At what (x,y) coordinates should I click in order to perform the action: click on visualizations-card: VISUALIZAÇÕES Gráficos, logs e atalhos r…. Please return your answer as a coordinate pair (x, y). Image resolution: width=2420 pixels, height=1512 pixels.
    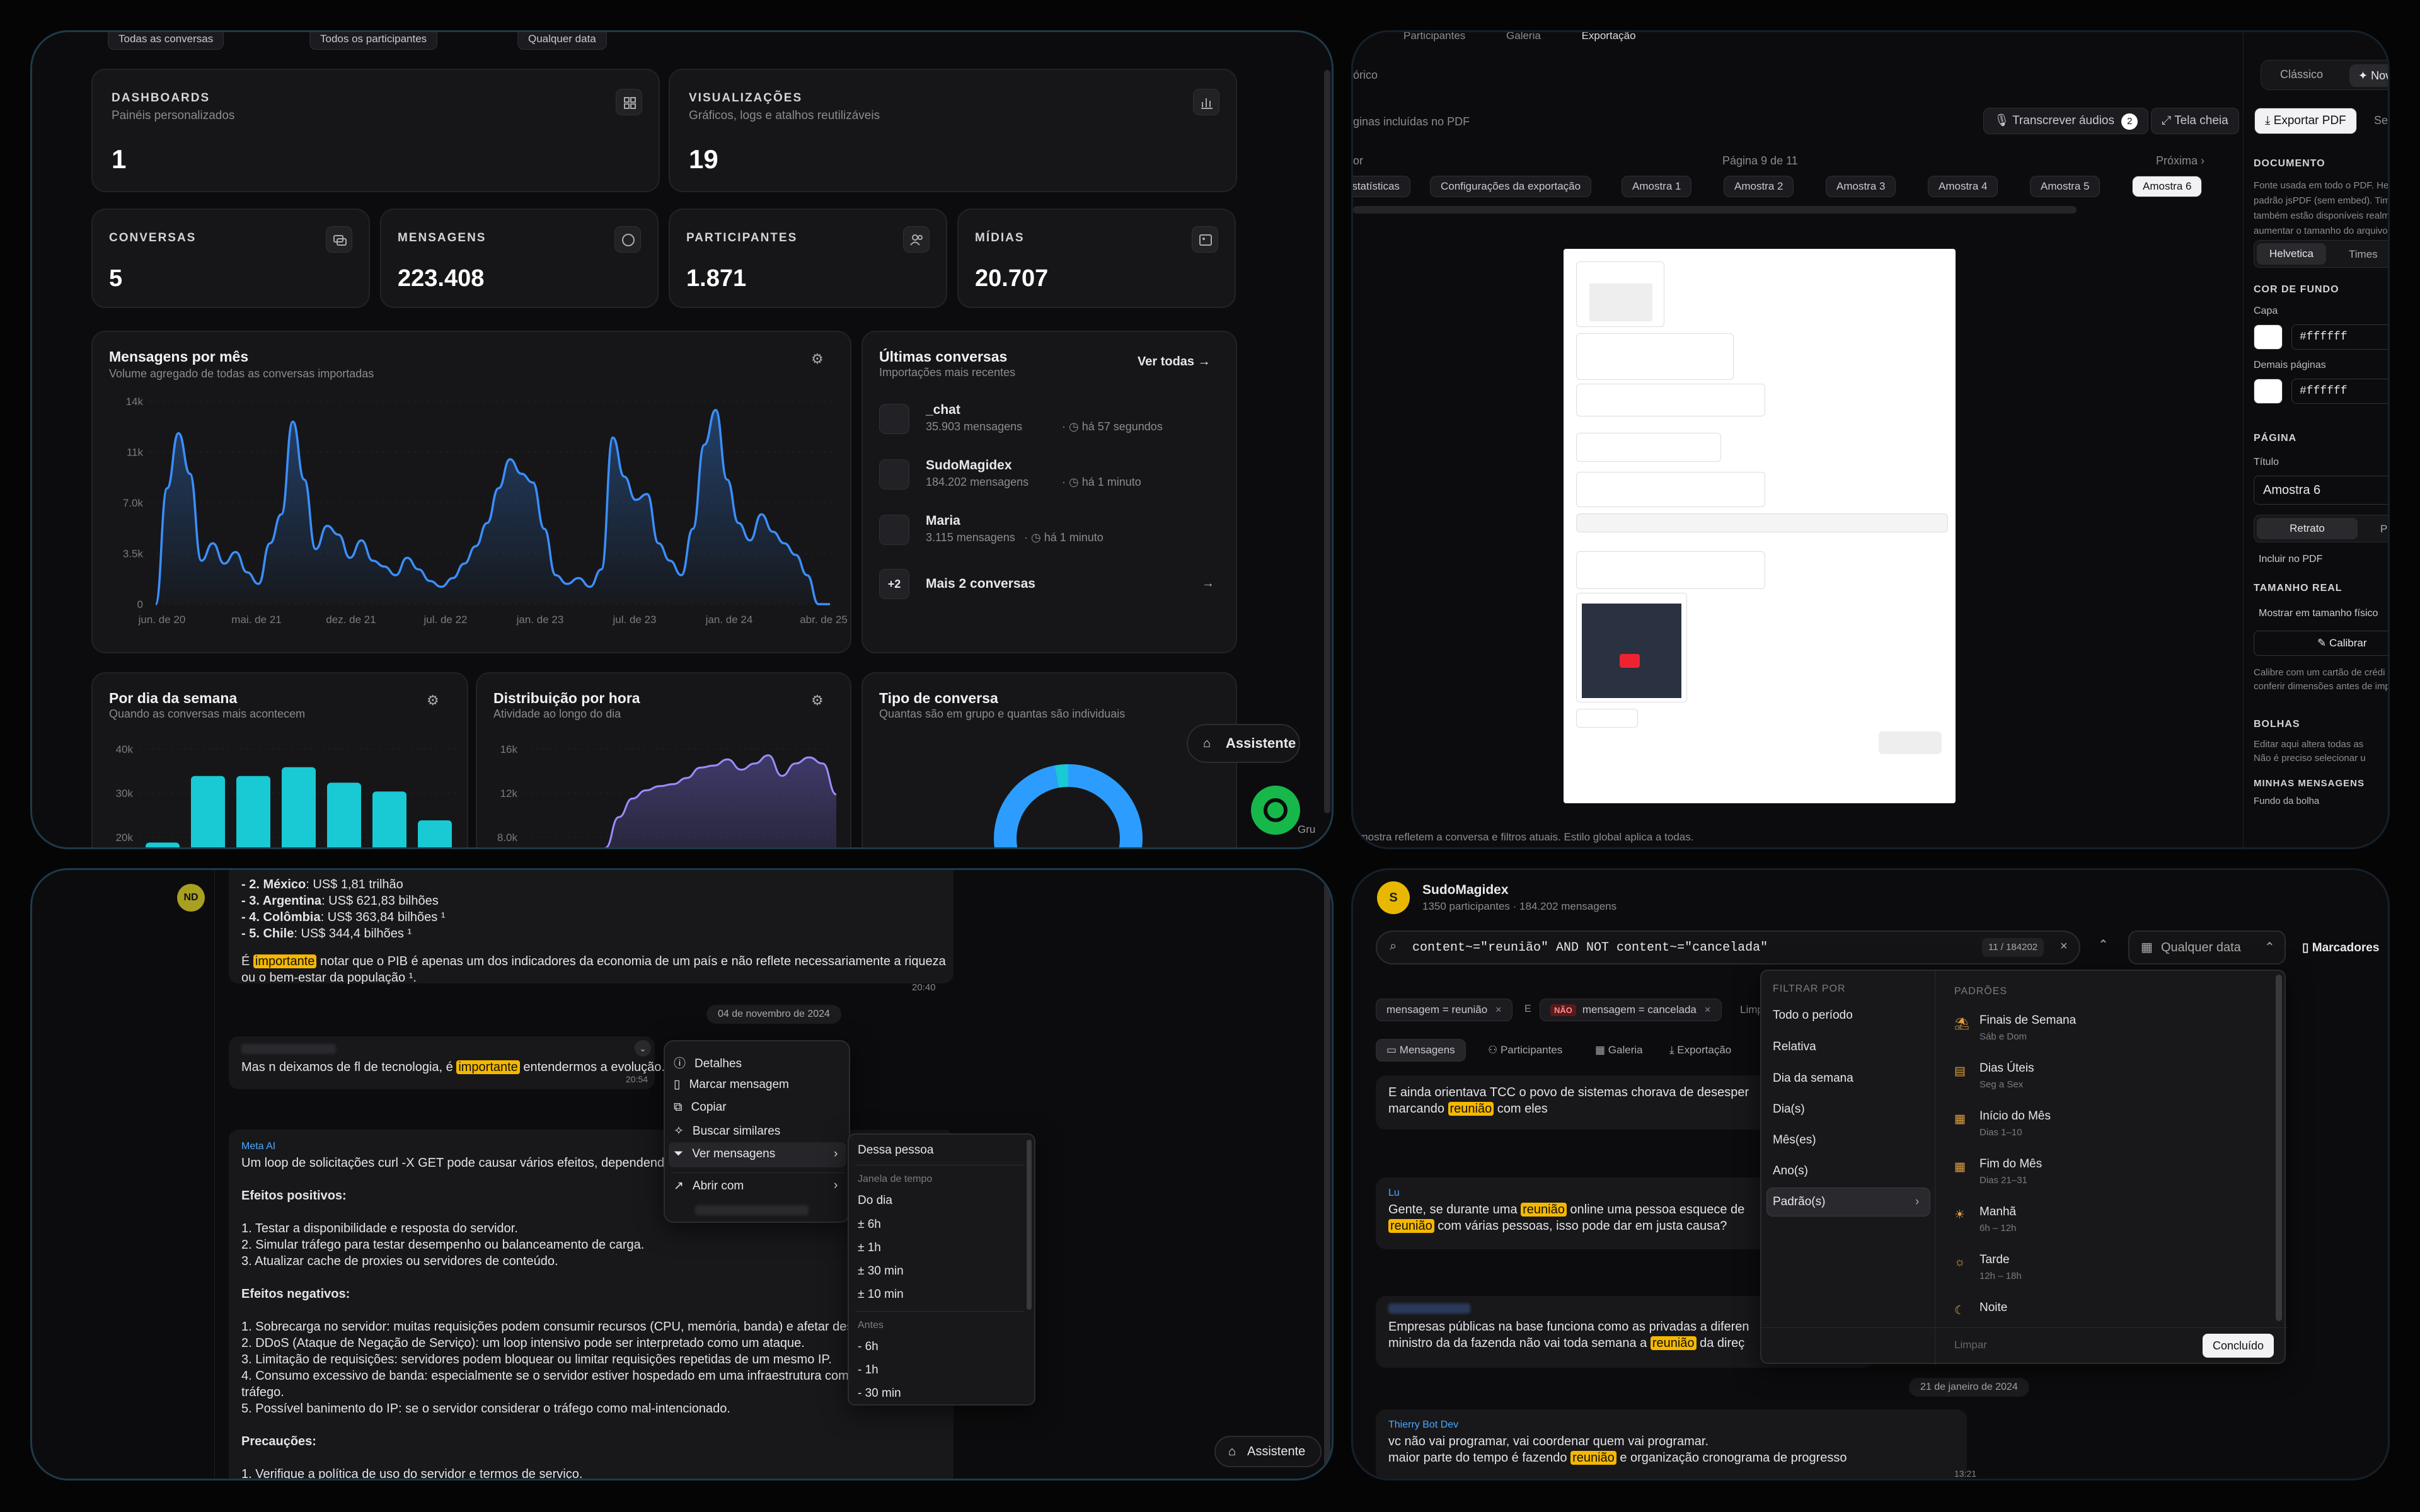
    Looking at the image, I should click on (953, 130).